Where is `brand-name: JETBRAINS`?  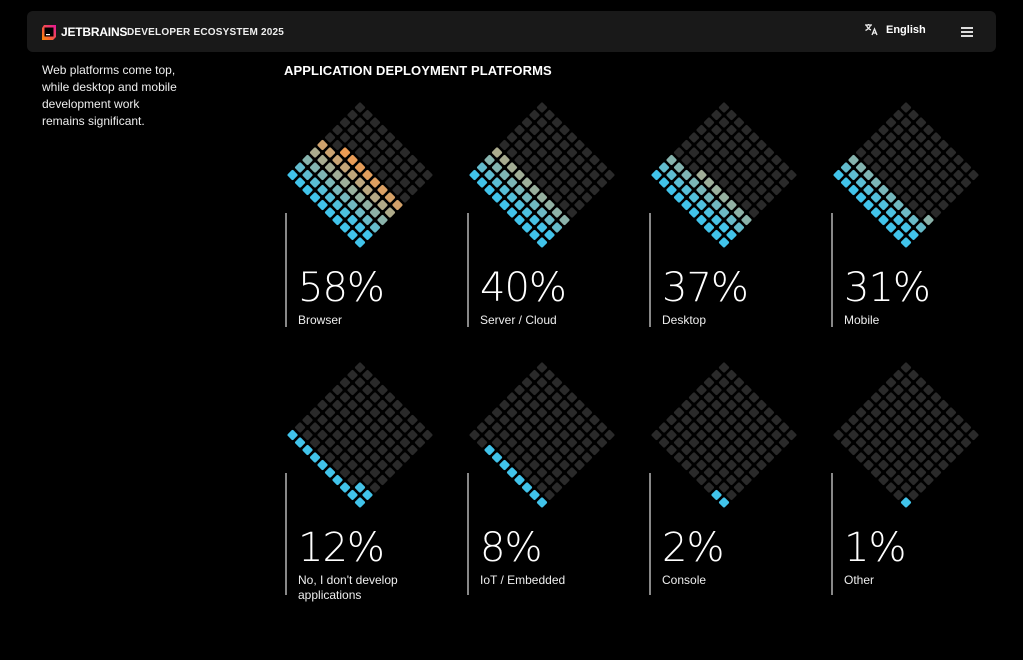
brand-name: JETBRAINS is located at coordinates (94, 32).